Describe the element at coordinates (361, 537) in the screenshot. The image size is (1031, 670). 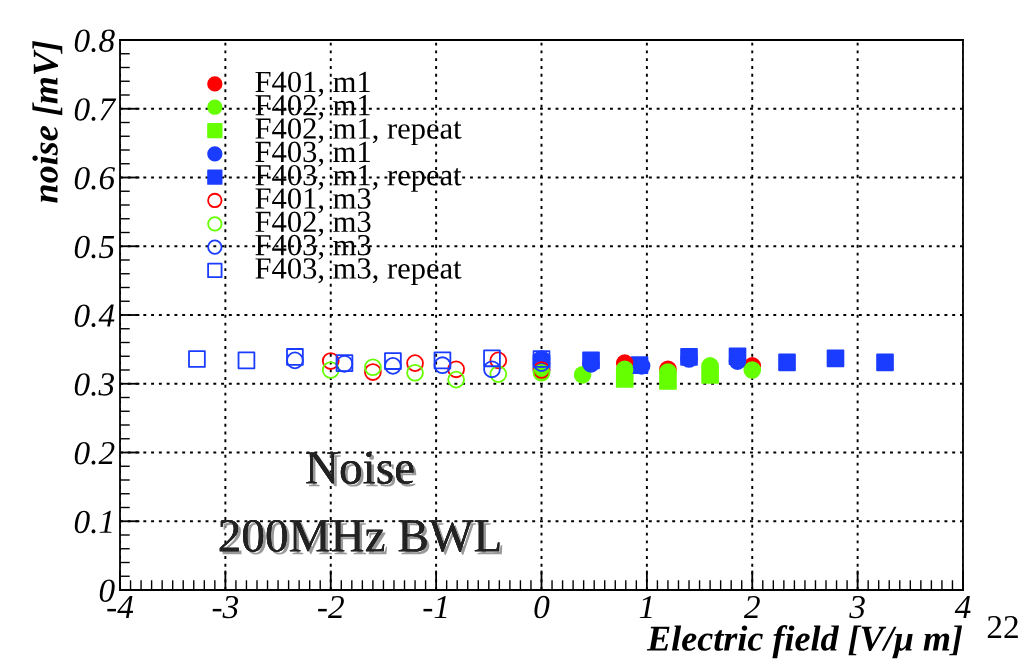
I see `annotation: 200MHz BWL` at that location.